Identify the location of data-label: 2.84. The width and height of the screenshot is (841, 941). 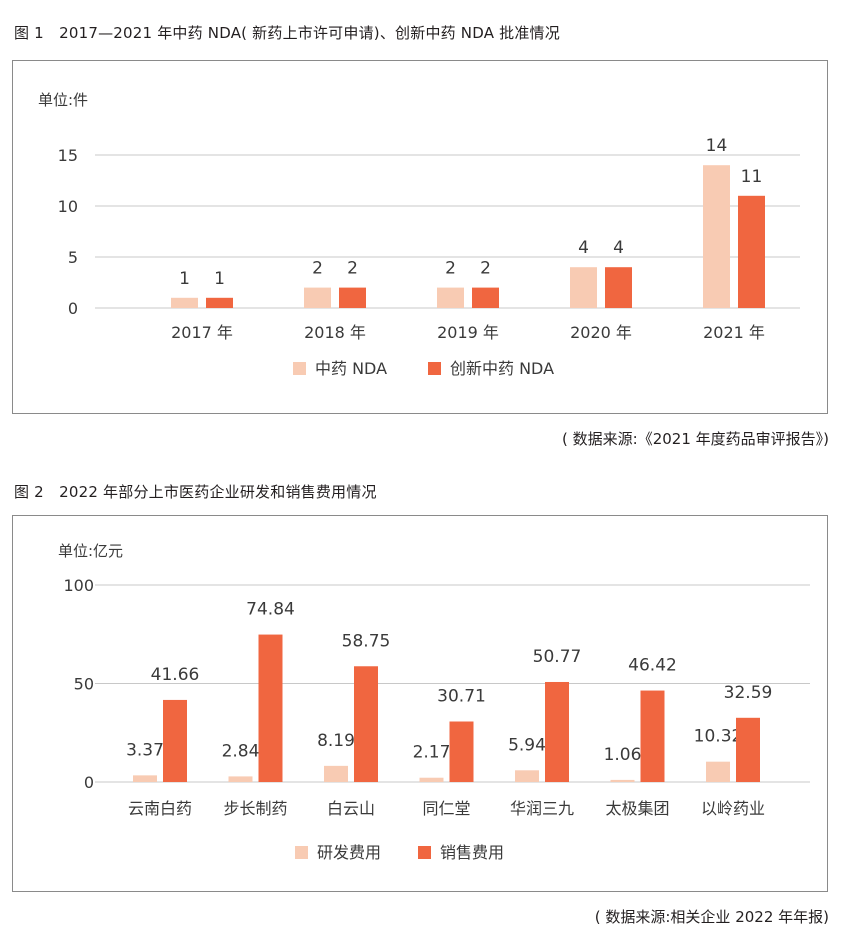
(241, 751).